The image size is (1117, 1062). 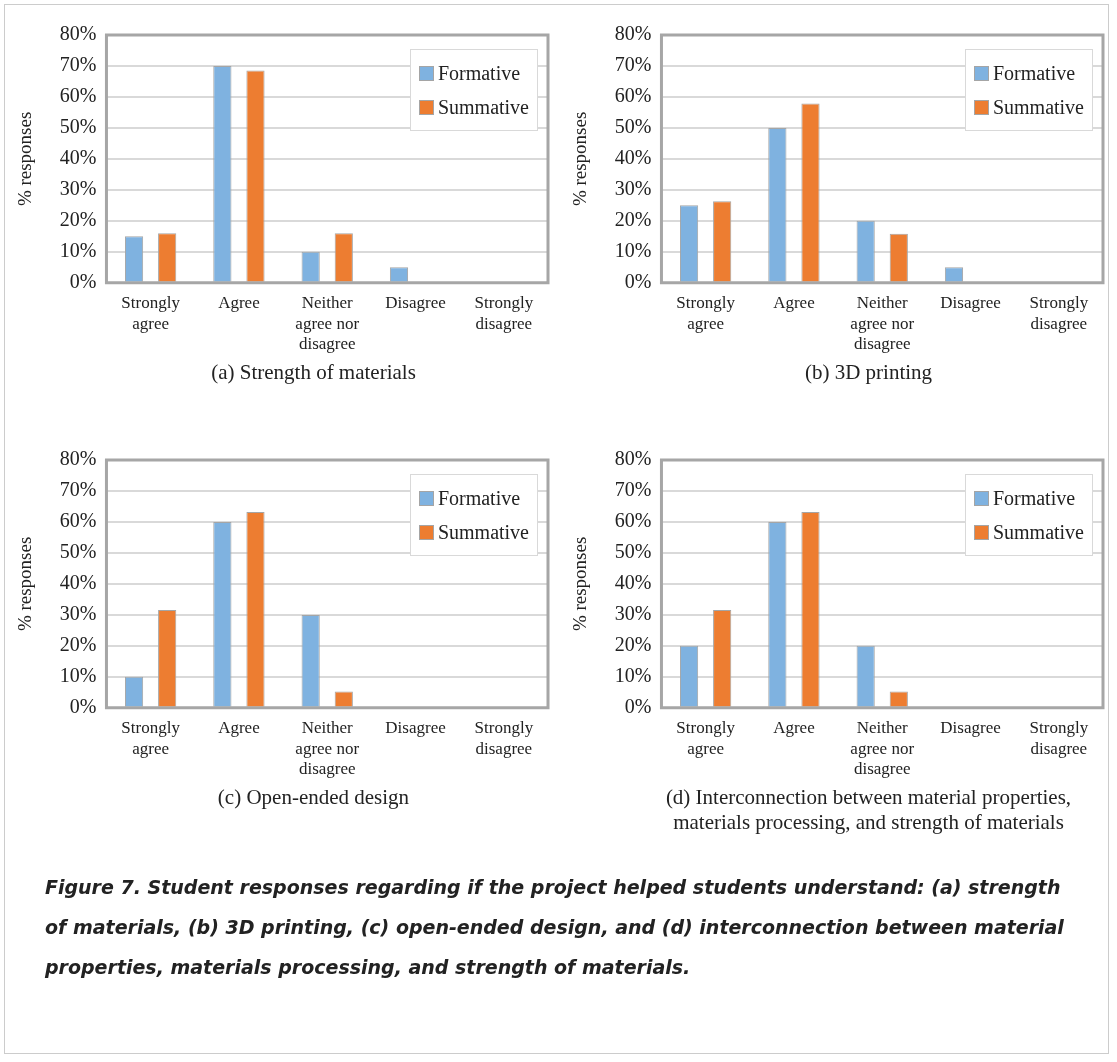 What do you see at coordinates (868, 809) in the screenshot?
I see `text: (d) Interconnection between material properties, materials processing, and strength of materials` at bounding box center [868, 809].